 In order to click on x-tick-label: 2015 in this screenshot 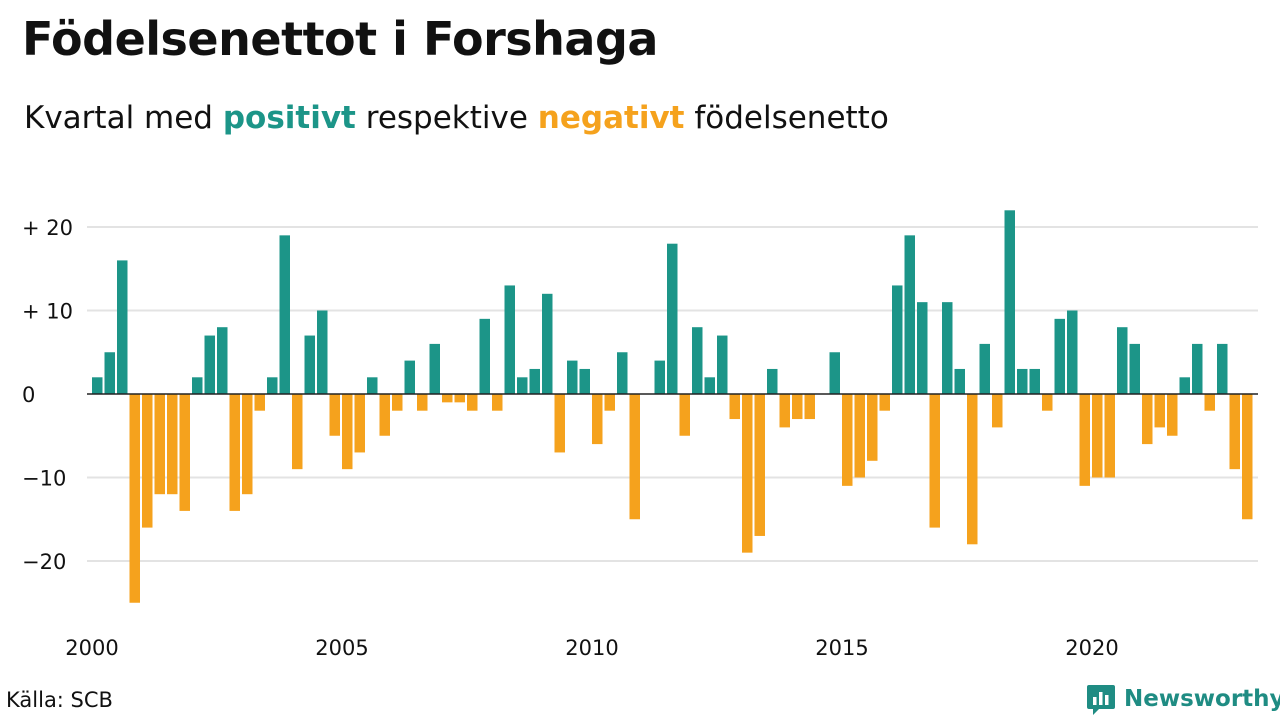, I will do `click(841, 648)`.